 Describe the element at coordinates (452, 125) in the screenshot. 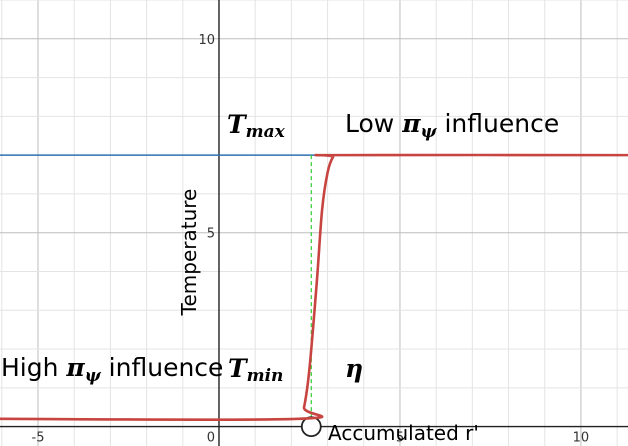

I see `low-influence-label: Low πψ influence` at that location.